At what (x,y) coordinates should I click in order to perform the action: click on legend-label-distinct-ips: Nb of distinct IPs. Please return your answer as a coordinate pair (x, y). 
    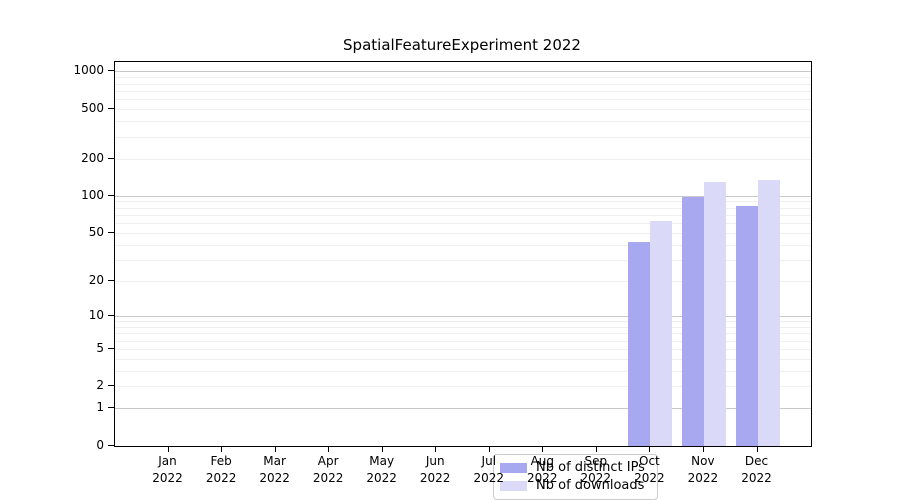
    Looking at the image, I should click on (590, 467).